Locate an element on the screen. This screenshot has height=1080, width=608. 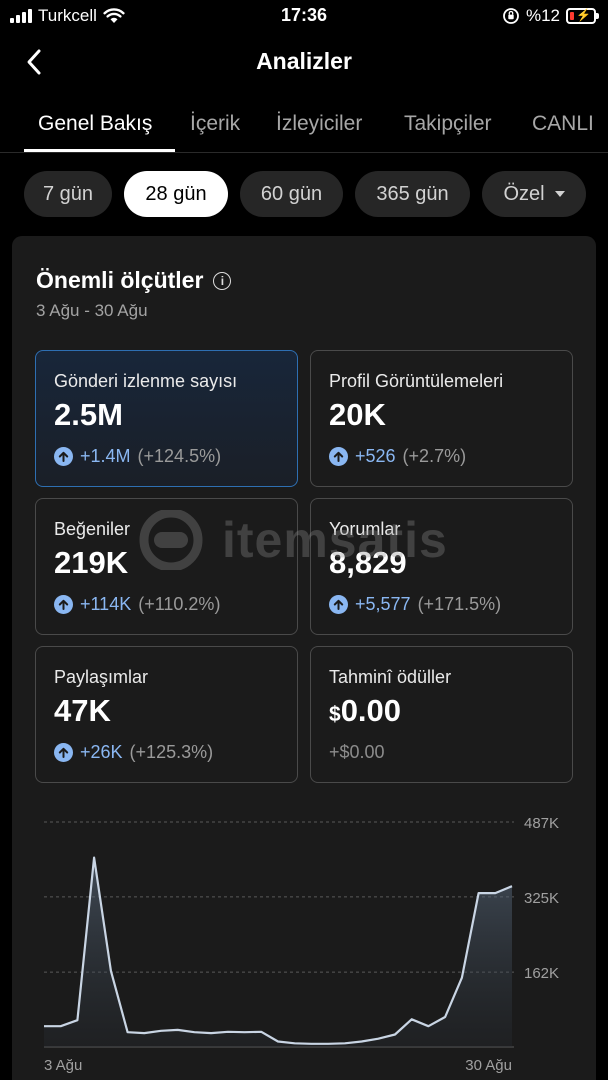
card-title-text: Önemli ölçütler is located at coordinates (120, 280).